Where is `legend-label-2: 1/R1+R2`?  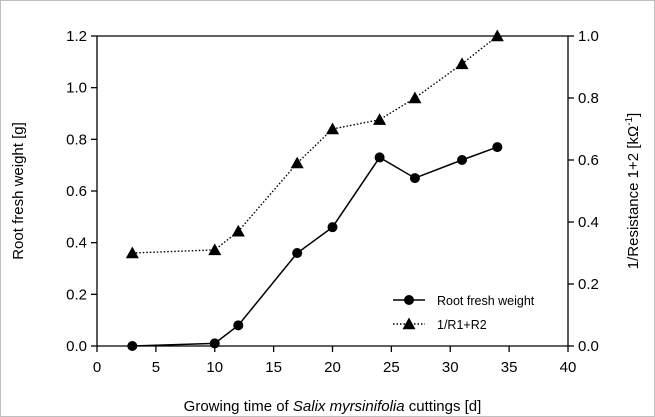 legend-label-2: 1/R1+R2 is located at coordinates (462, 325).